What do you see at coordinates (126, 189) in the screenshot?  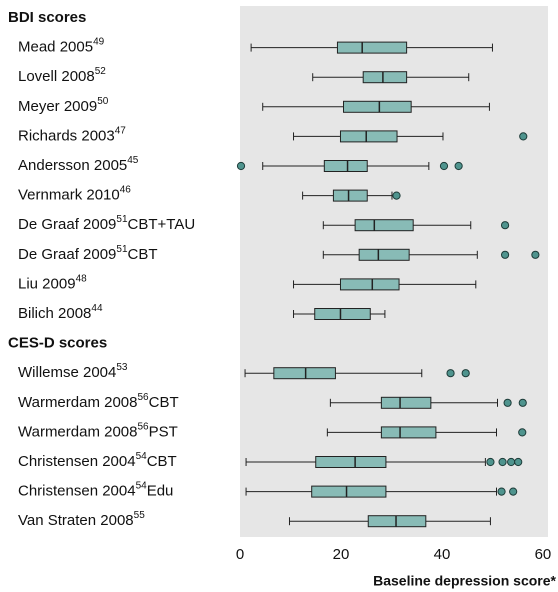 I see `label-ref: 46` at bounding box center [126, 189].